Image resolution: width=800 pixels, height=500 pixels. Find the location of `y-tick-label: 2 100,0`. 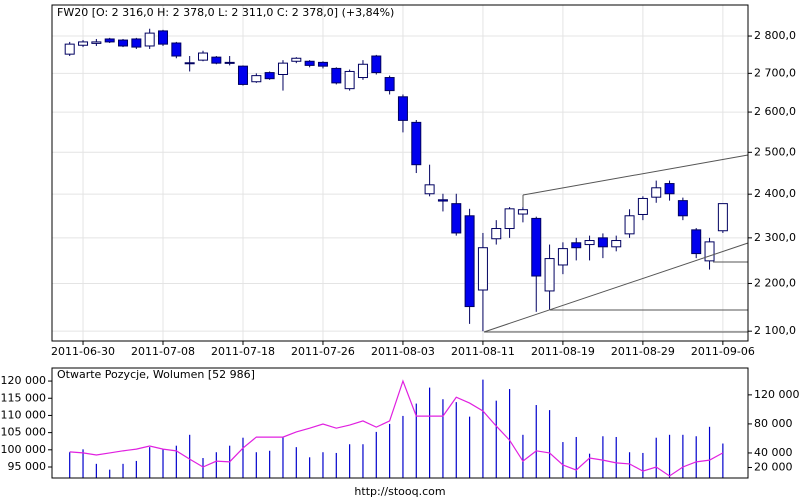

y-tick-label: 2 100,0 is located at coordinates (775, 330).